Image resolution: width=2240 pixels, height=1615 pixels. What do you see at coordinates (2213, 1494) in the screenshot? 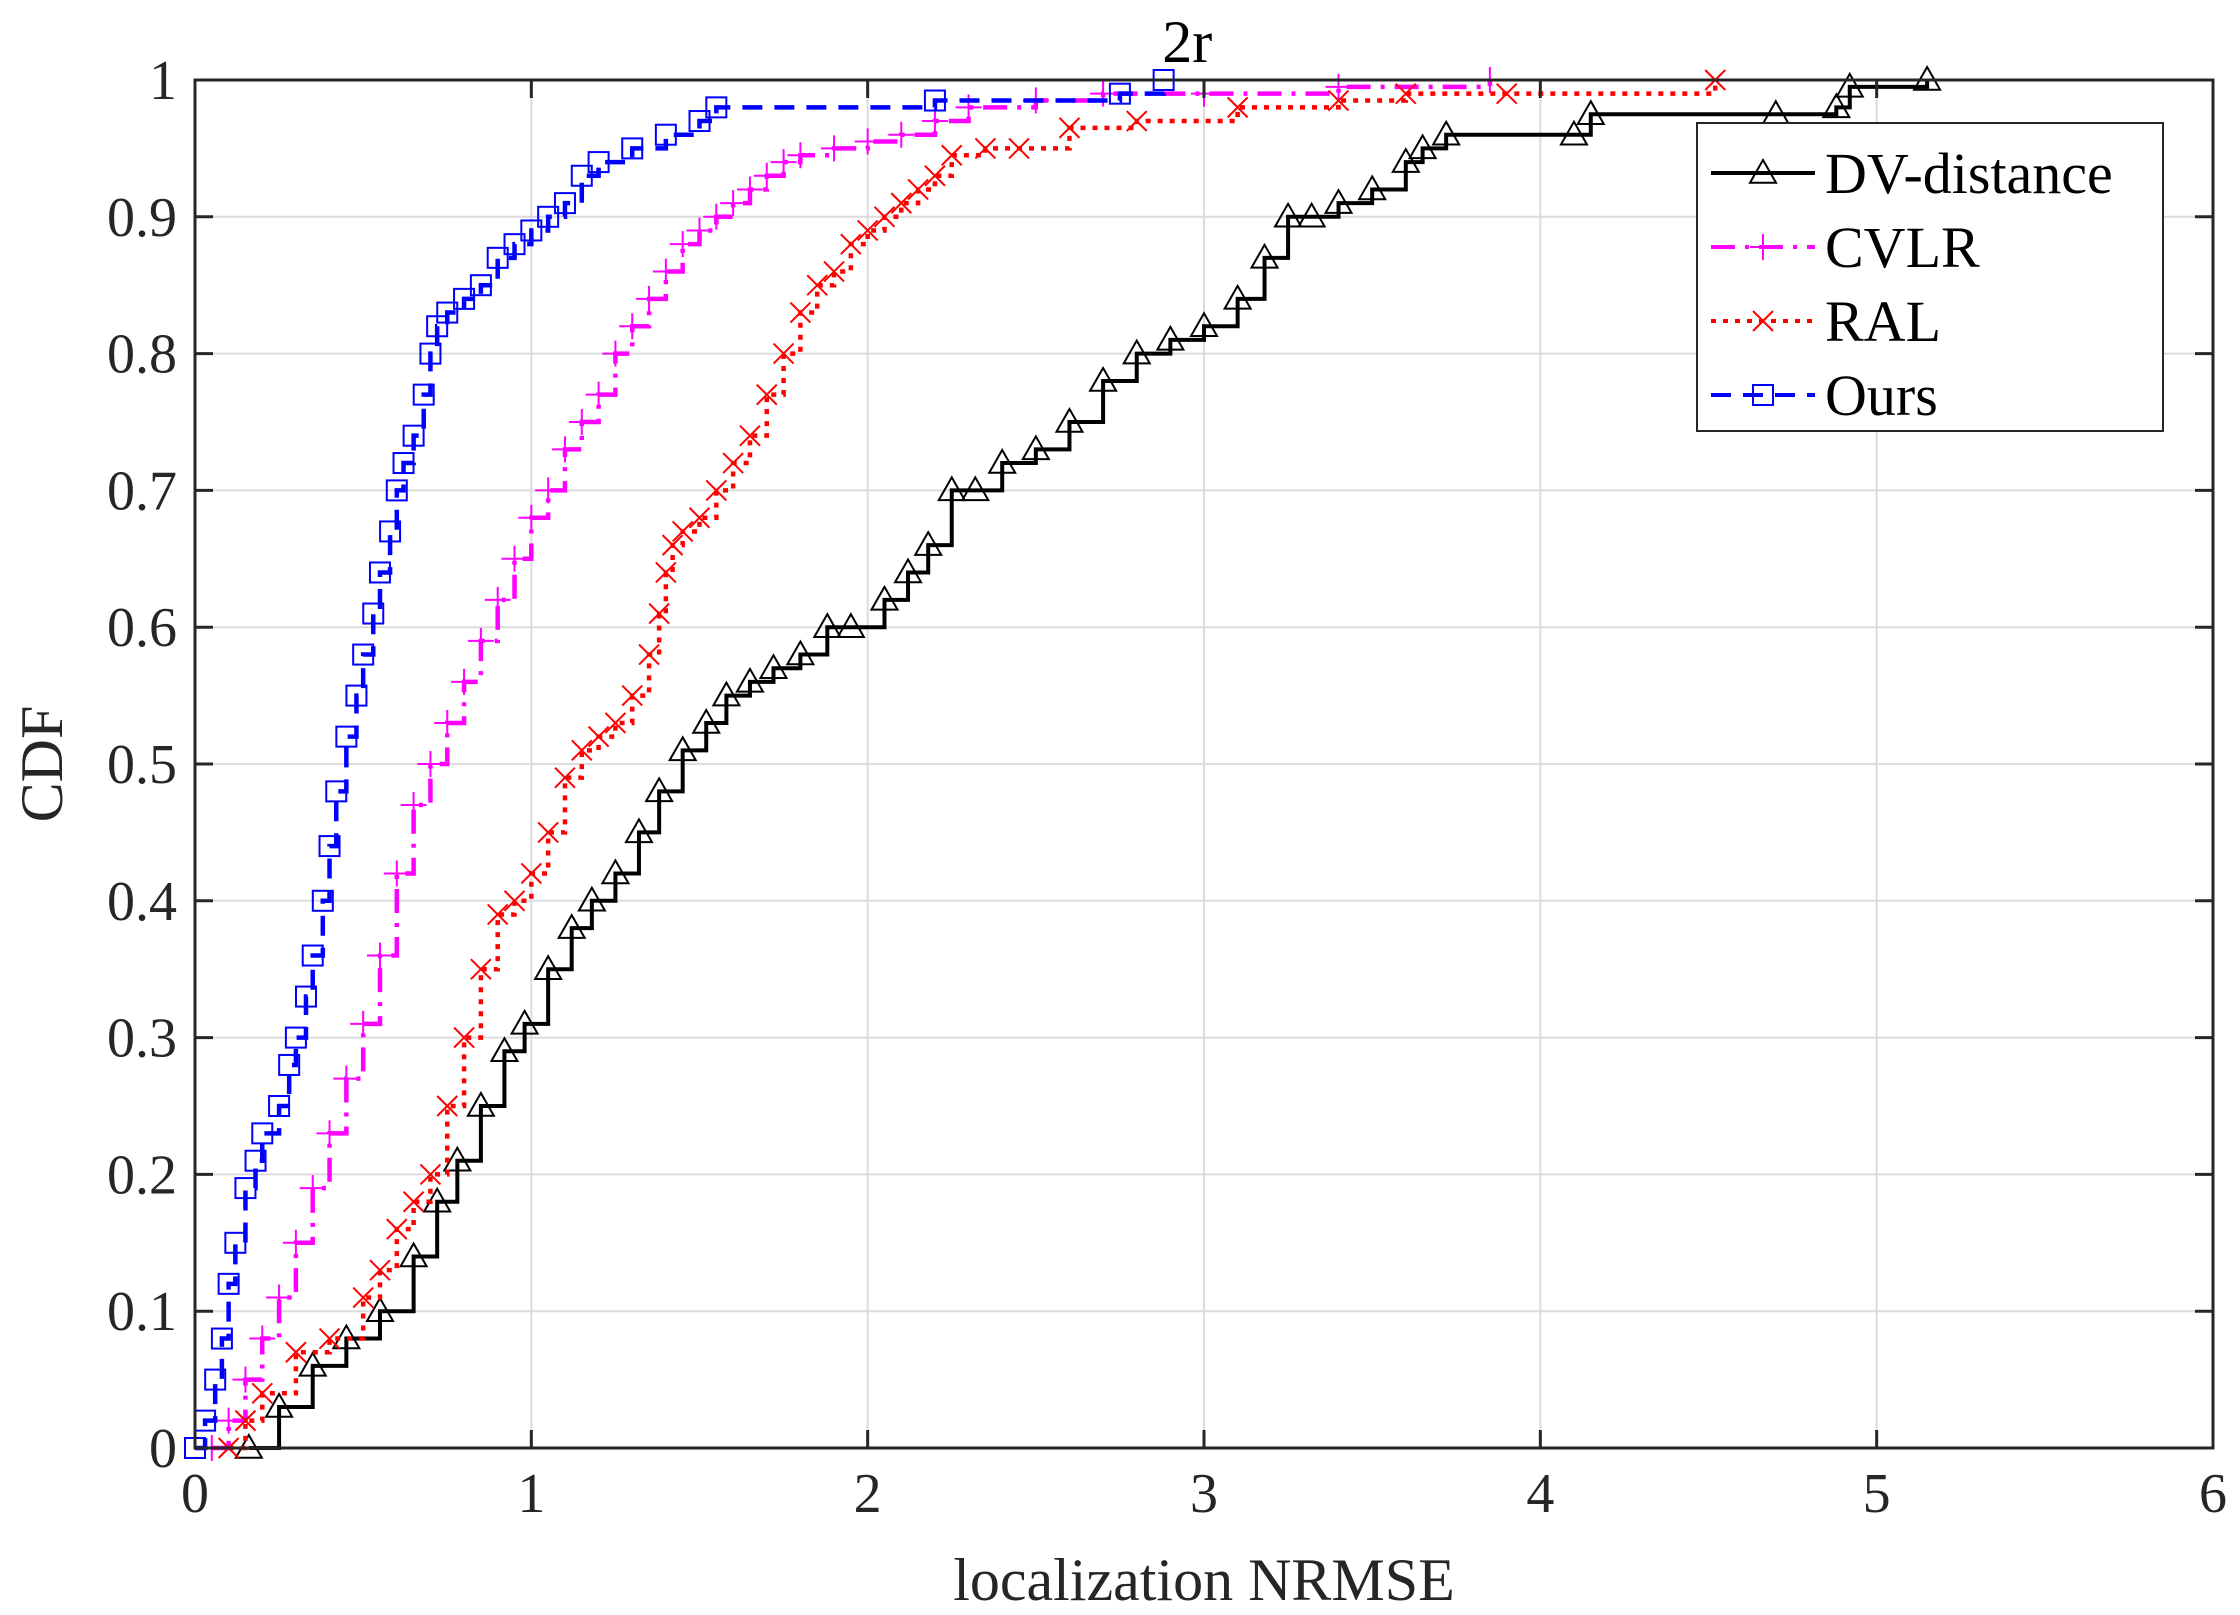
I see `x-tick-label: 6` at bounding box center [2213, 1494].